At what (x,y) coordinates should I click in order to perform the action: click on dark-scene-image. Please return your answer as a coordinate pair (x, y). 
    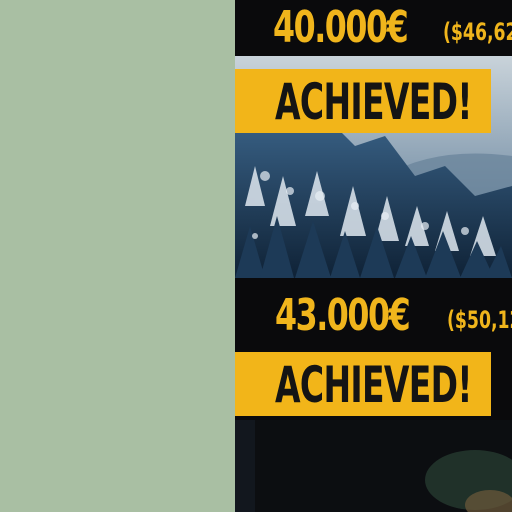
    Looking at the image, I should click on (373, 466).